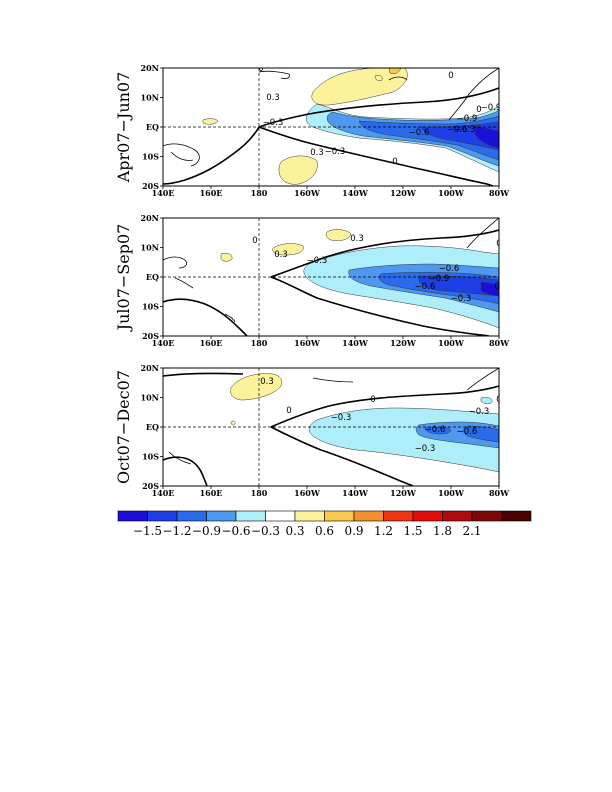 This screenshot has width=612, height=792. What do you see at coordinates (442, 531) in the screenshot?
I see `colorbar-tick-label: 1.8` at bounding box center [442, 531].